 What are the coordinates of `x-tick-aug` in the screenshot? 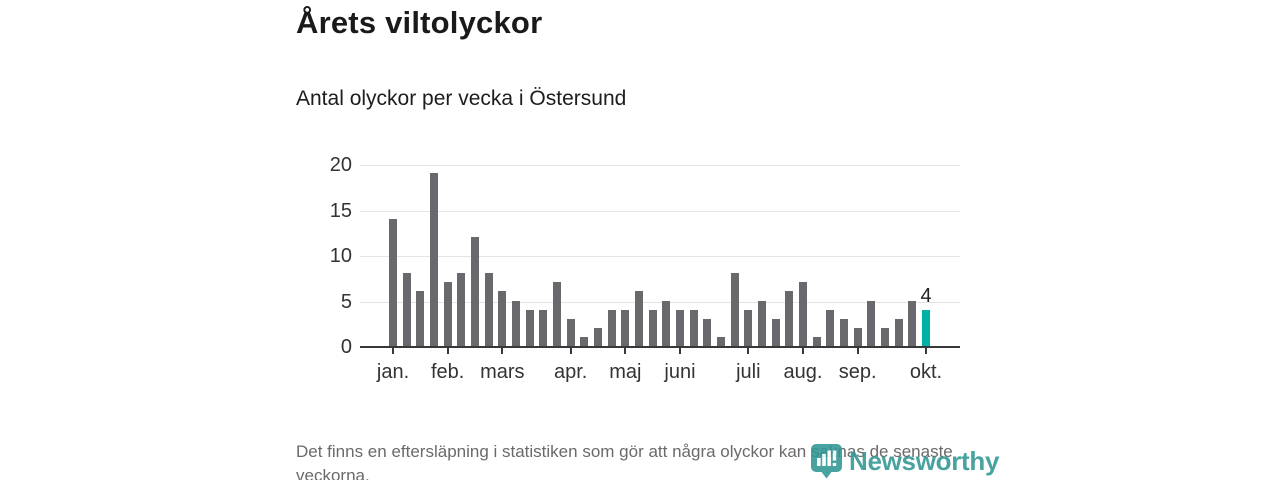 It's located at (803, 351).